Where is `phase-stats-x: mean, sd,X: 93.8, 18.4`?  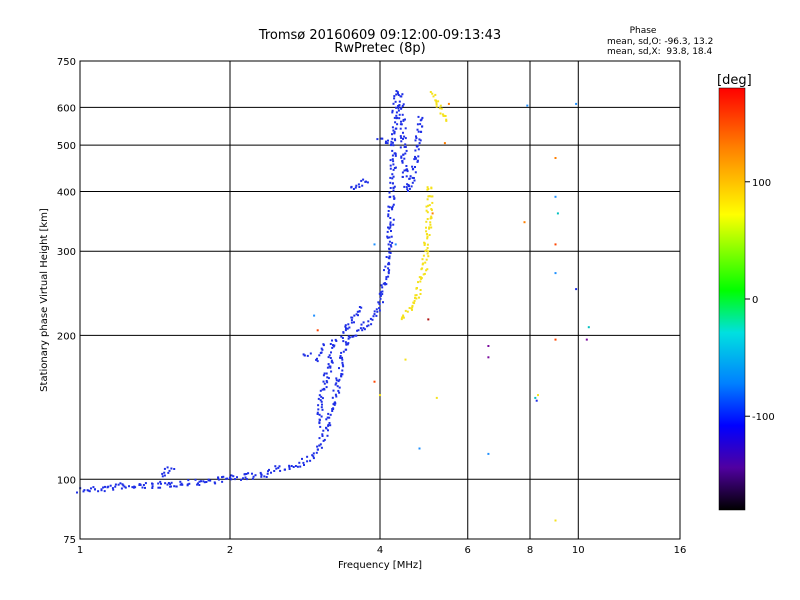 phase-stats-x: mean, sd,X: 93.8, 18.4 is located at coordinates (660, 52).